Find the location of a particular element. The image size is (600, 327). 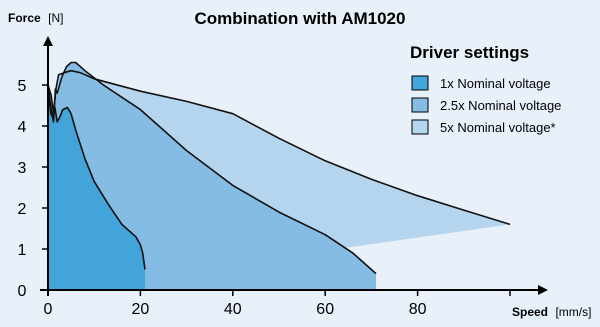

x-tick-label: 60 is located at coordinates (325, 309).